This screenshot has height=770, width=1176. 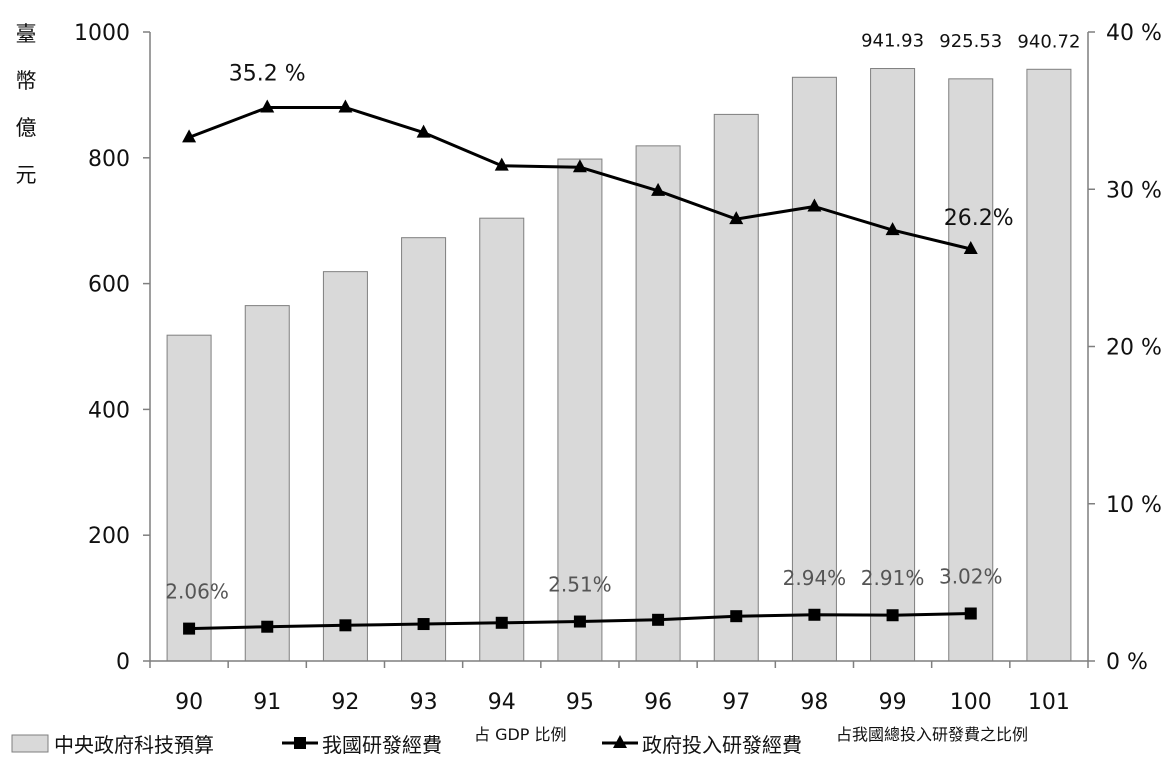 I want to click on gov-data-labels: 35.2 % 26.2%, so click(x=621, y=146).